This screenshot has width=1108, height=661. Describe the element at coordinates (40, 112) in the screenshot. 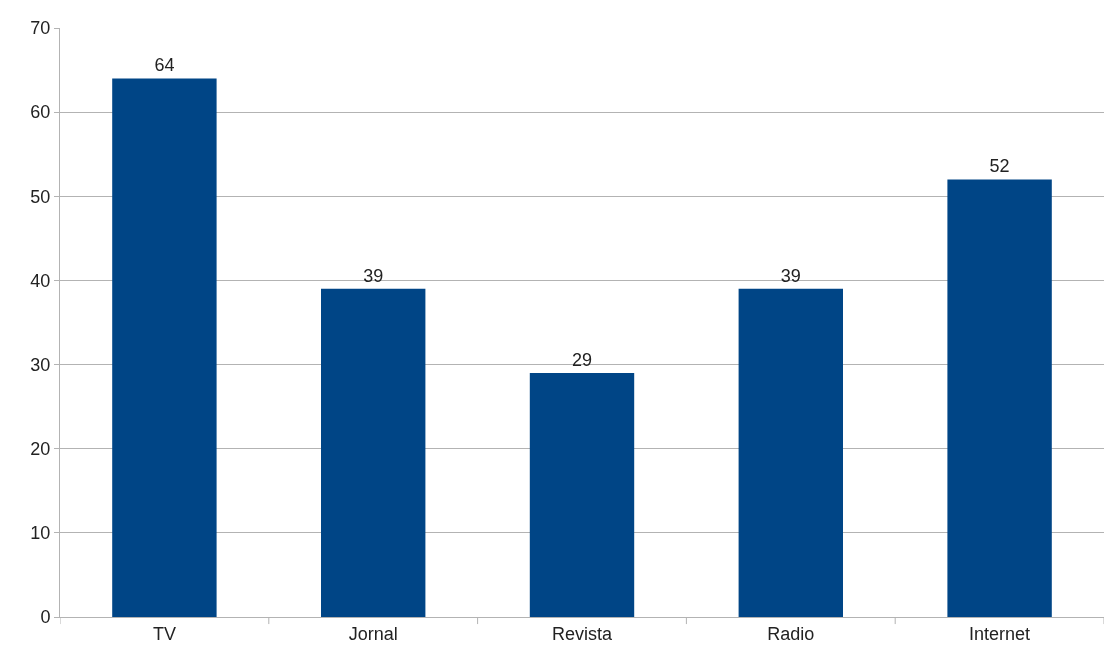

I see `y-tick-label: 60` at that location.